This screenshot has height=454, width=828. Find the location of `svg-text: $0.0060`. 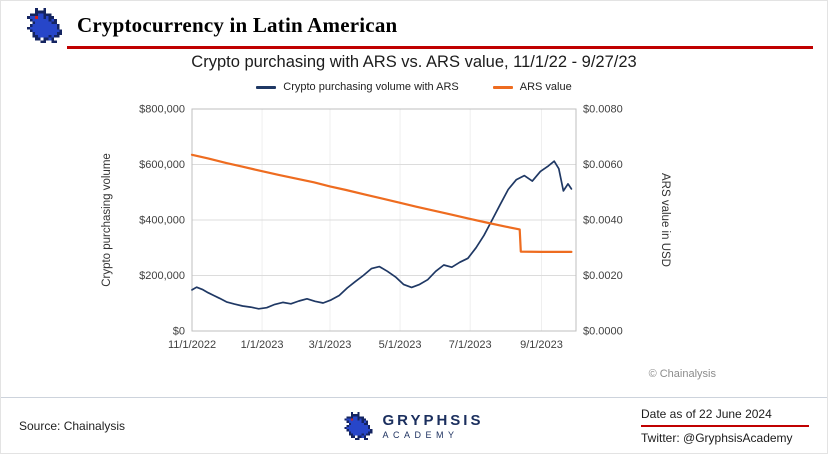

svg-text: $0.0060 is located at coordinates (603, 165).